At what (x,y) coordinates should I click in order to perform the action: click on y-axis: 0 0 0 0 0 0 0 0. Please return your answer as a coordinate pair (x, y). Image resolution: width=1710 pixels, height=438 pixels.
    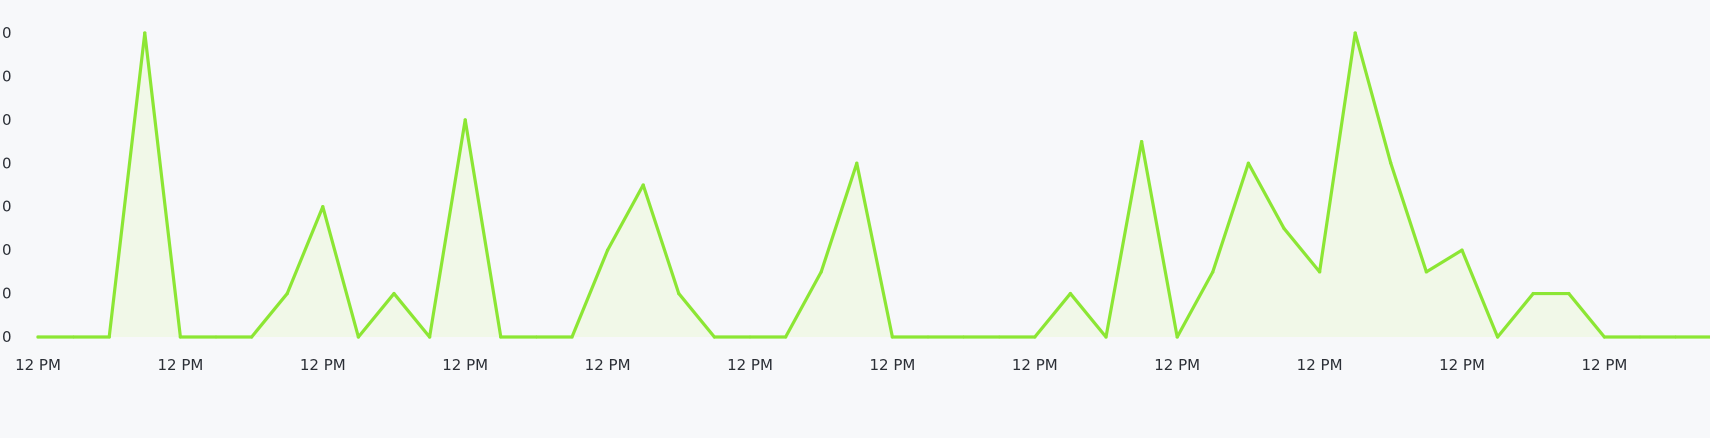
    Looking at the image, I should click on (7, 185).